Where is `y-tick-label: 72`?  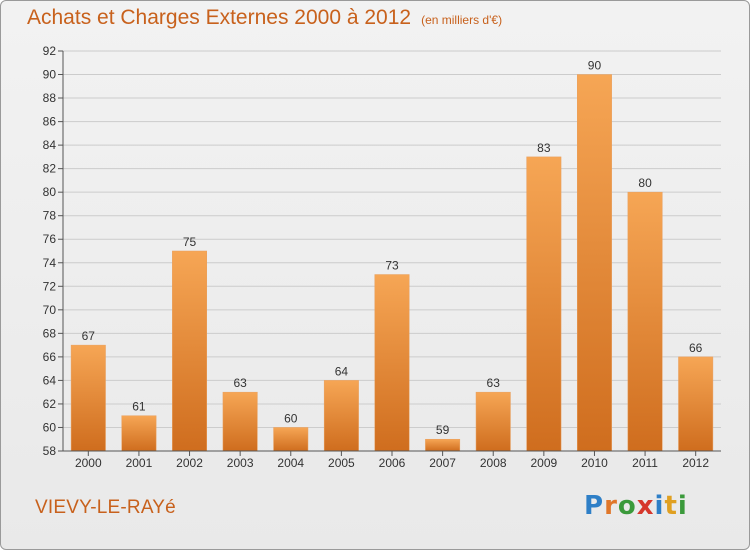
y-tick-label: 72 is located at coordinates (50, 286).